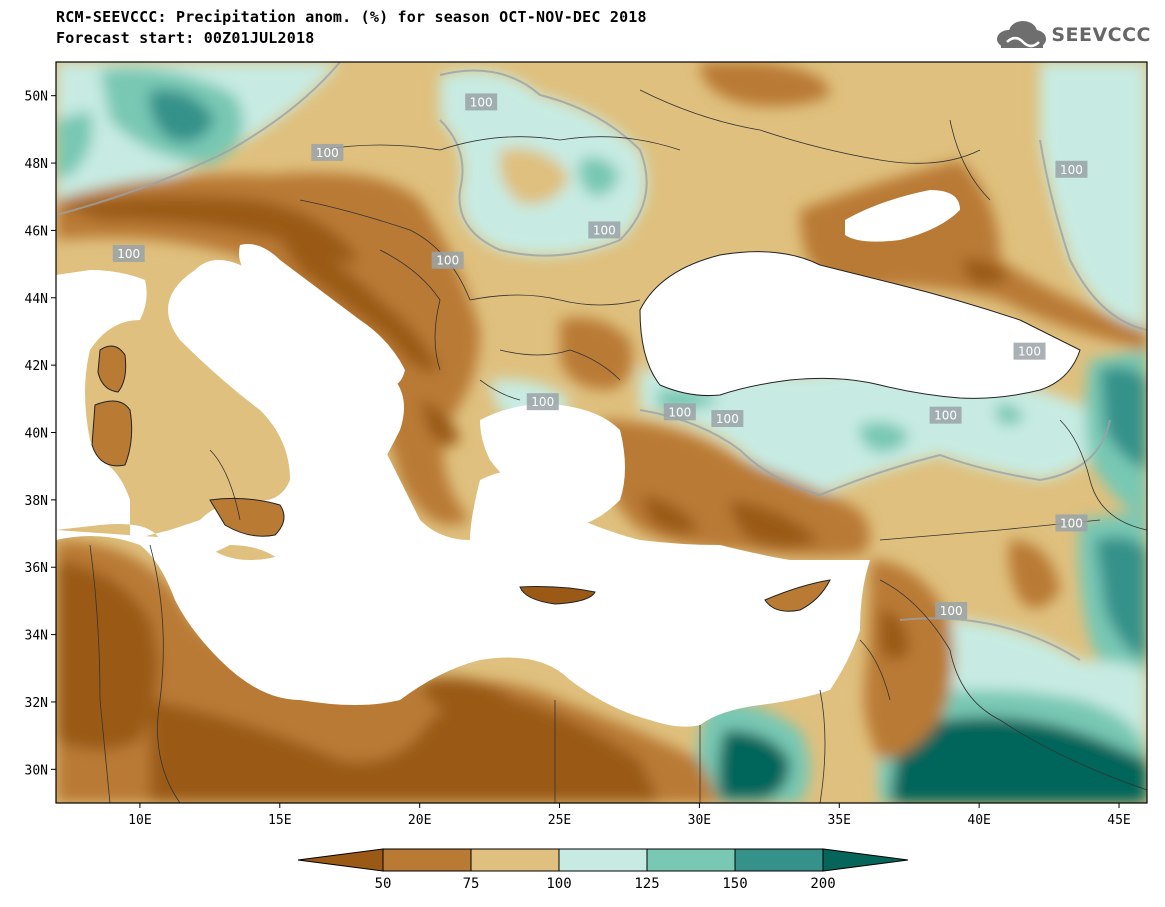 The image size is (1165, 907). I want to click on x-tick-label: 30E, so click(699, 820).